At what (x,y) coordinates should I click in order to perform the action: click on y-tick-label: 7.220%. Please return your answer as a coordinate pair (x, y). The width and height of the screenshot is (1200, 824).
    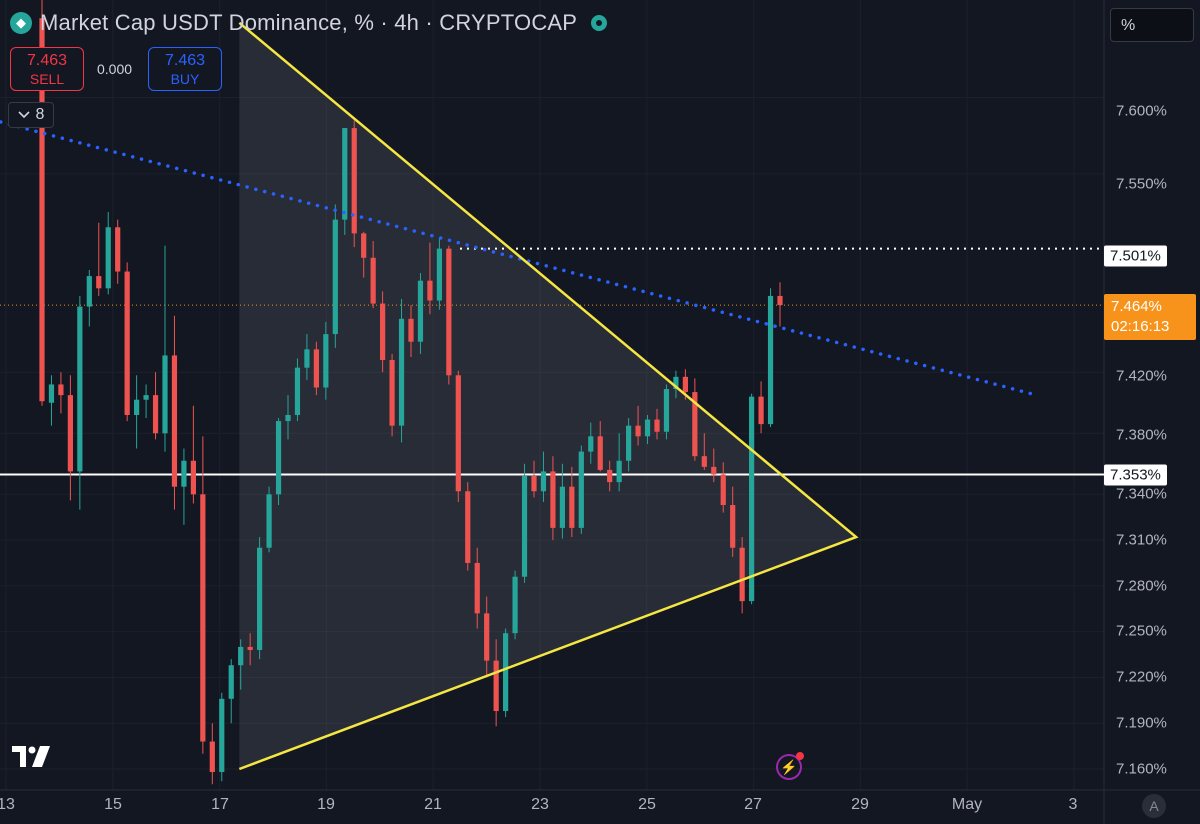
    Looking at the image, I should click on (1141, 677).